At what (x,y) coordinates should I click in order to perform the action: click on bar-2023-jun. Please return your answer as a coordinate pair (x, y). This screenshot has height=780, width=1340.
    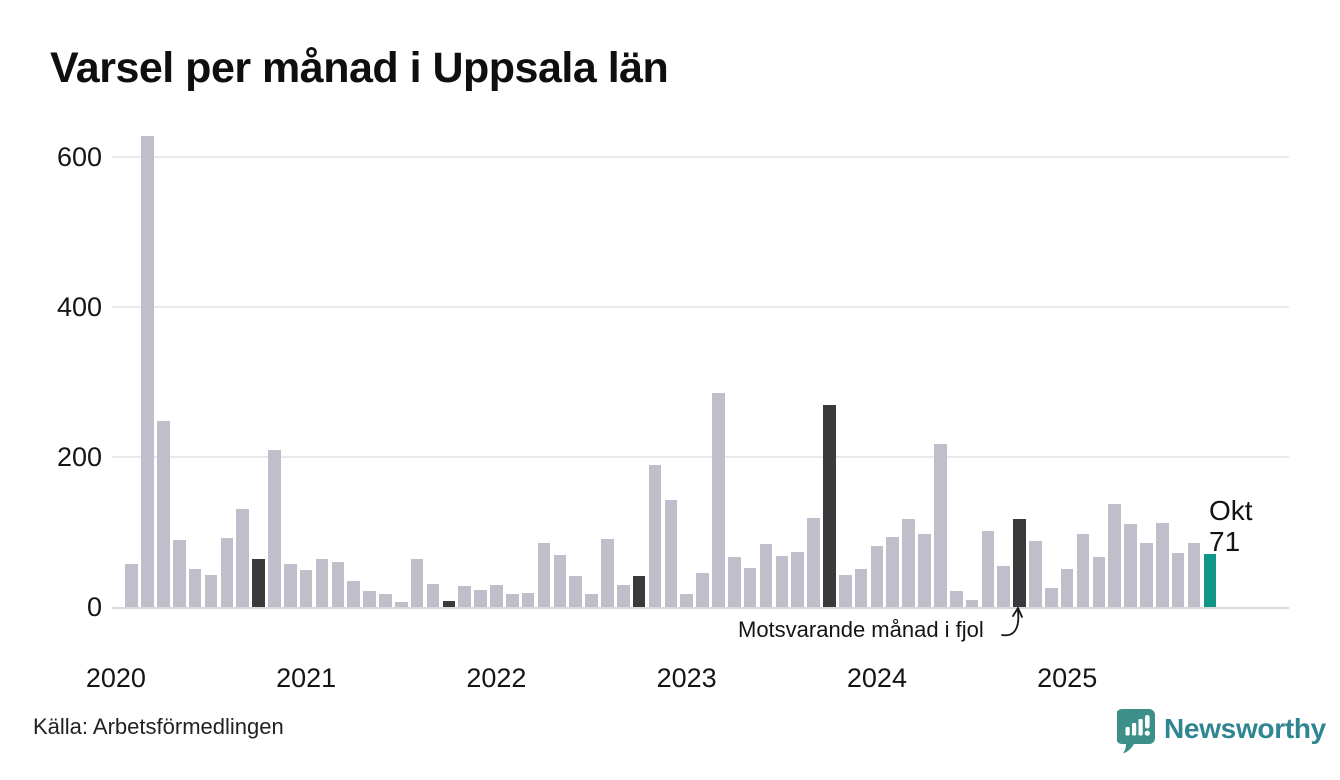
    Looking at the image, I should click on (766, 575).